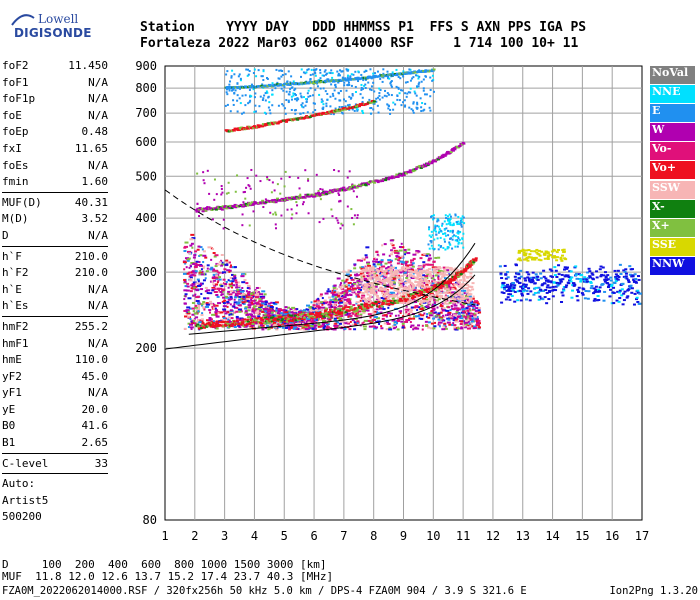  I want to click on param-value: 11.450, so click(88, 65).